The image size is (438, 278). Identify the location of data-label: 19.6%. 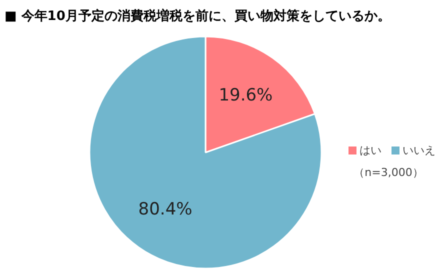
(245, 96).